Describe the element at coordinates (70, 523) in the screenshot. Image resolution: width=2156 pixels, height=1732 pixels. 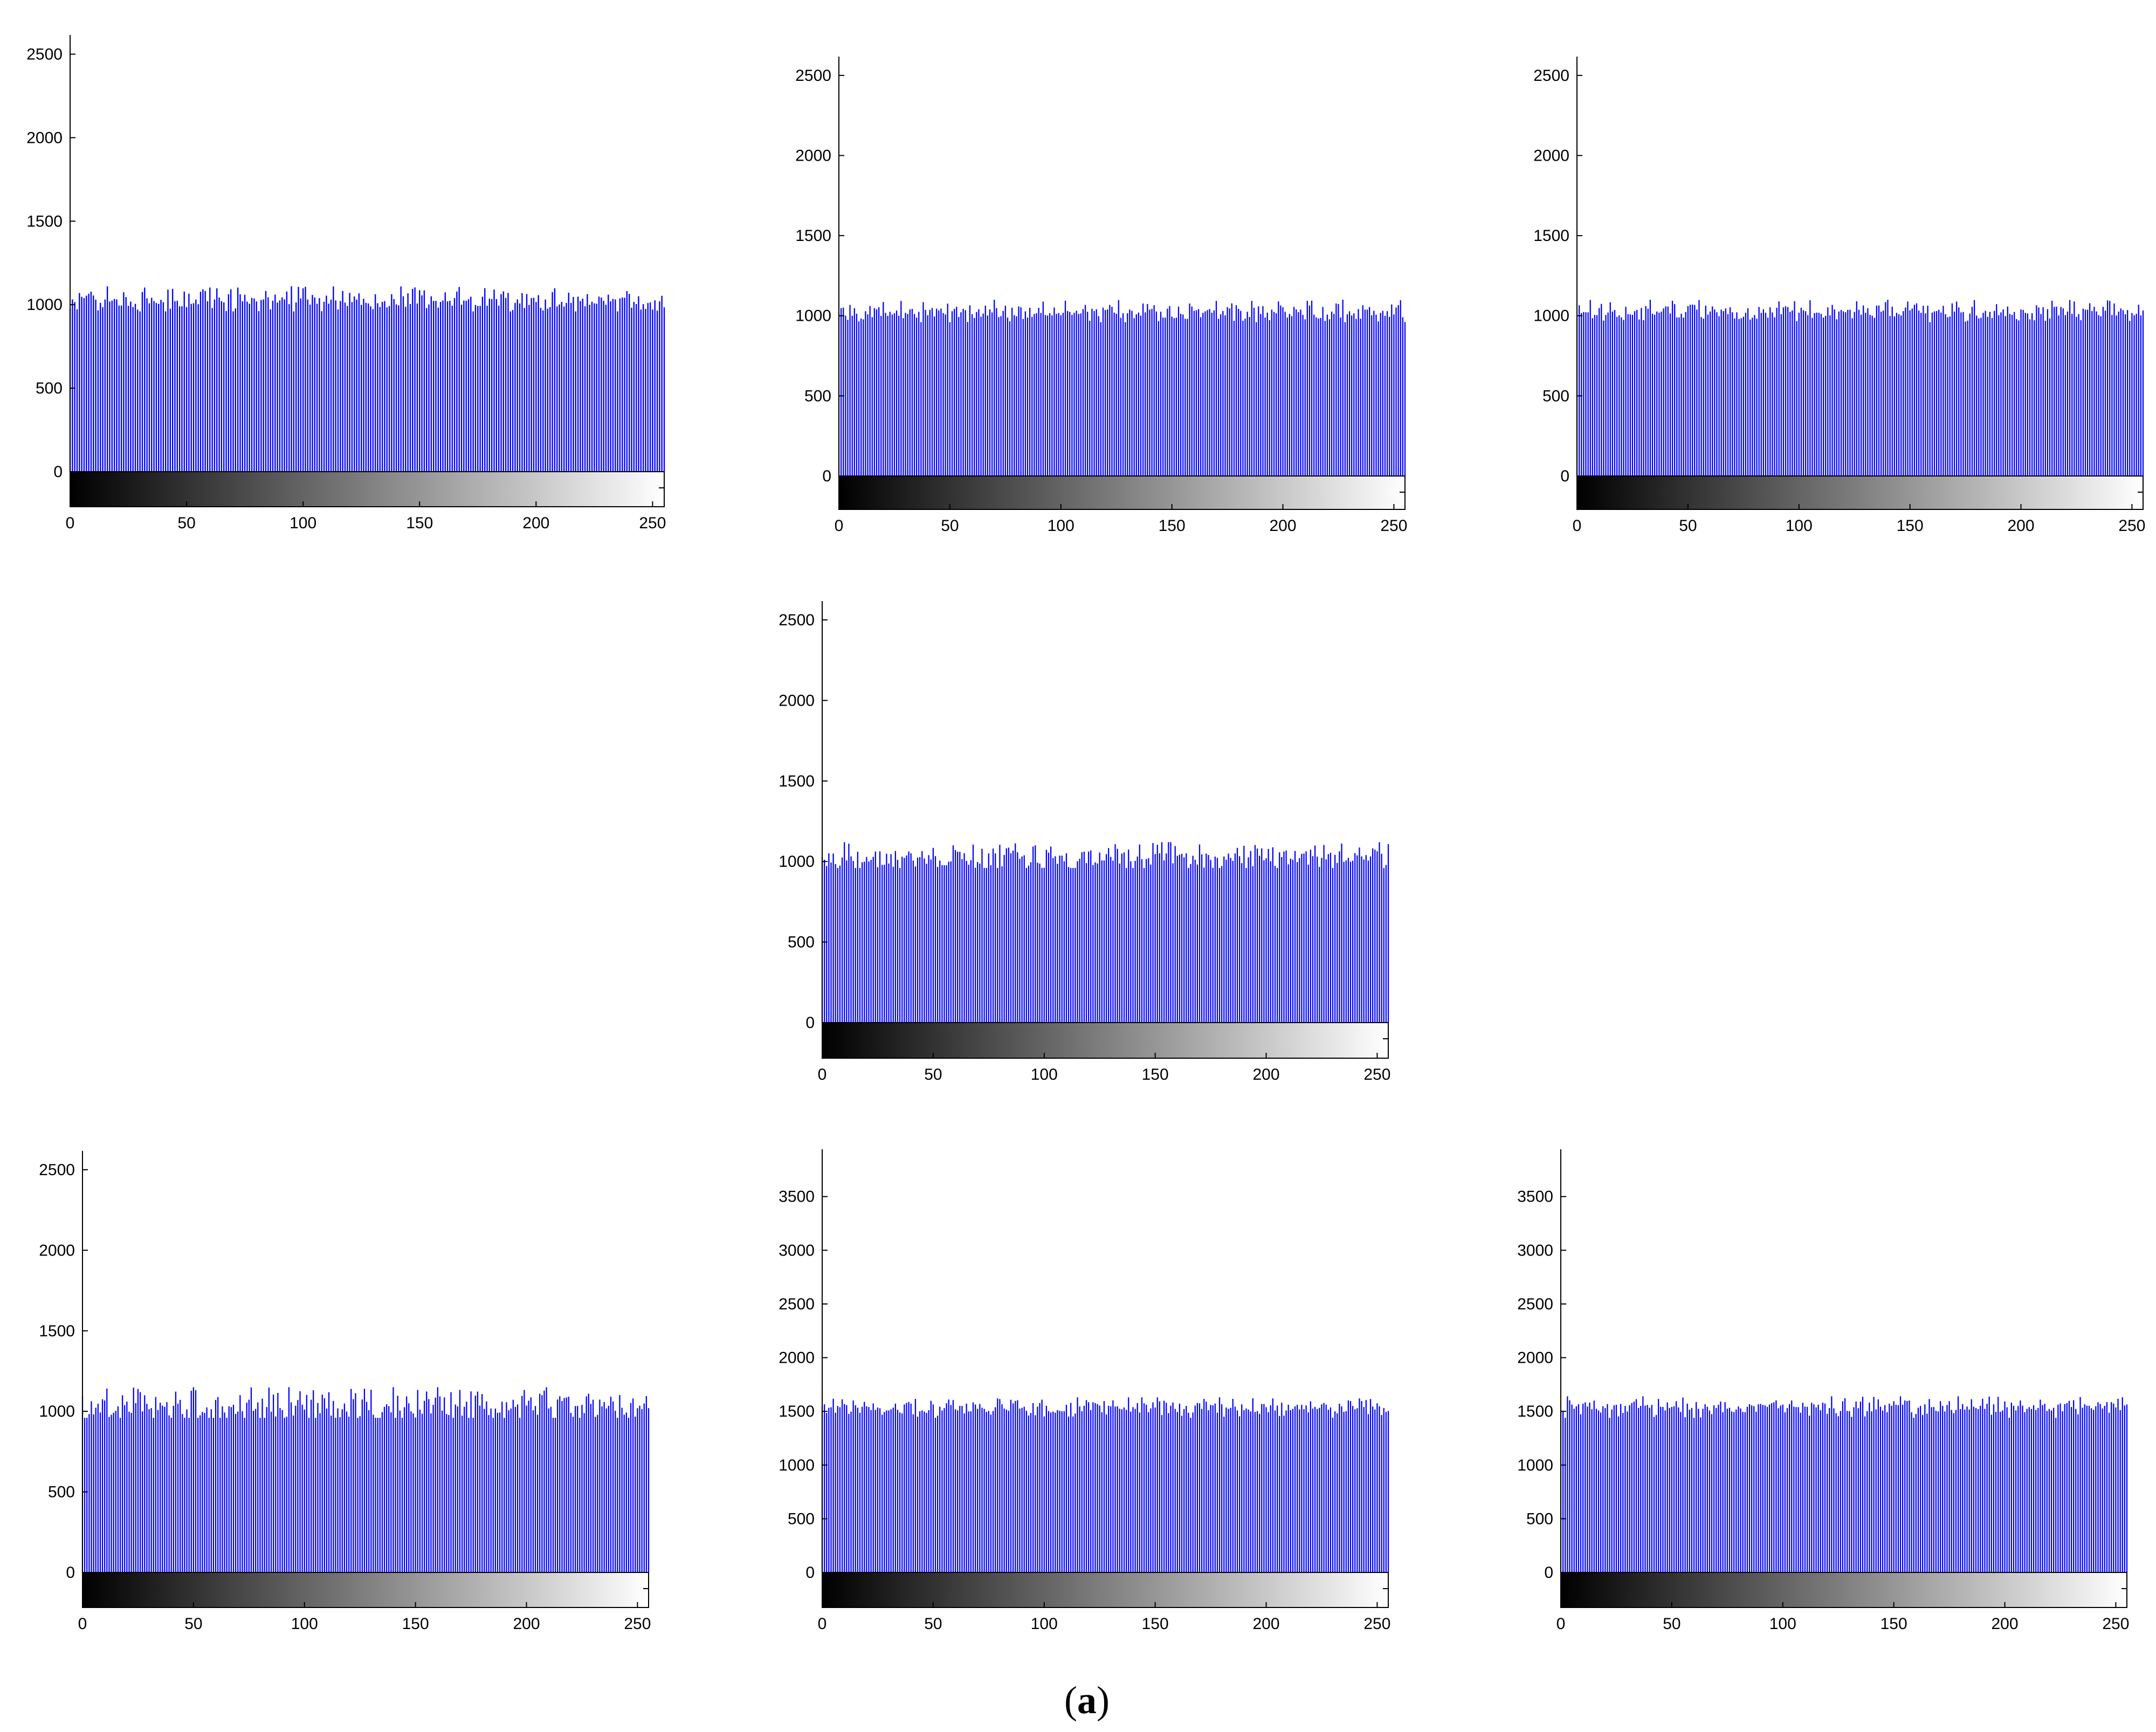
I see `x-tick-label: 0` at that location.